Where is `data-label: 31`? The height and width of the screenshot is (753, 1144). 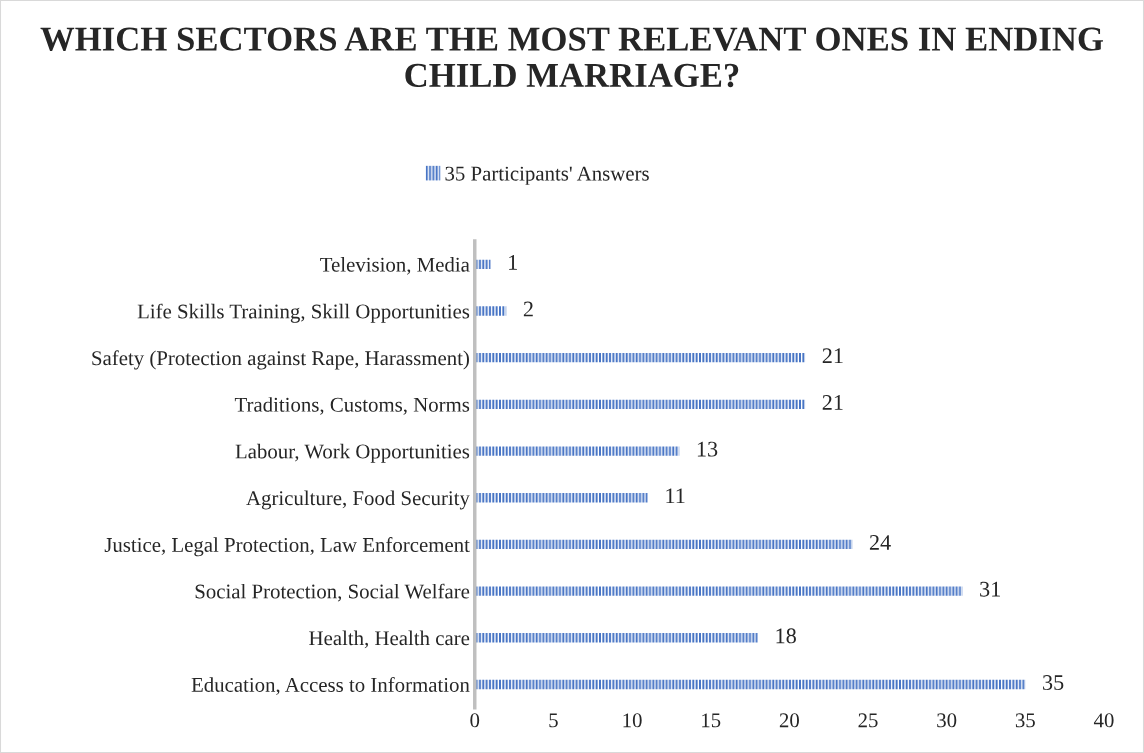 data-label: 31 is located at coordinates (990, 589).